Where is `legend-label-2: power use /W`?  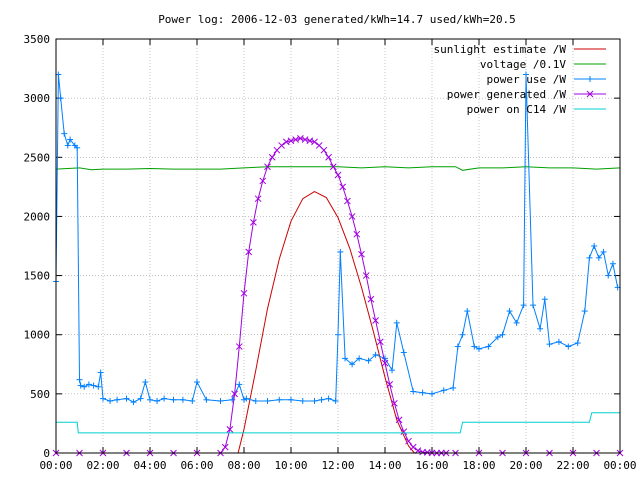
legend-label-2: power use /W is located at coordinates (527, 79).